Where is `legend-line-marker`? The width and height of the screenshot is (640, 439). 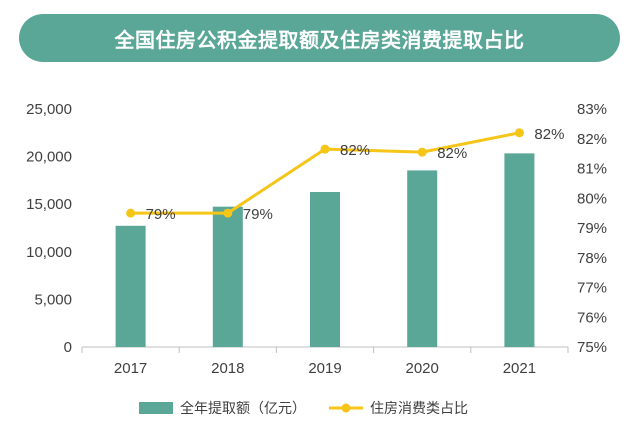
legend-line-marker is located at coordinates (346, 408).